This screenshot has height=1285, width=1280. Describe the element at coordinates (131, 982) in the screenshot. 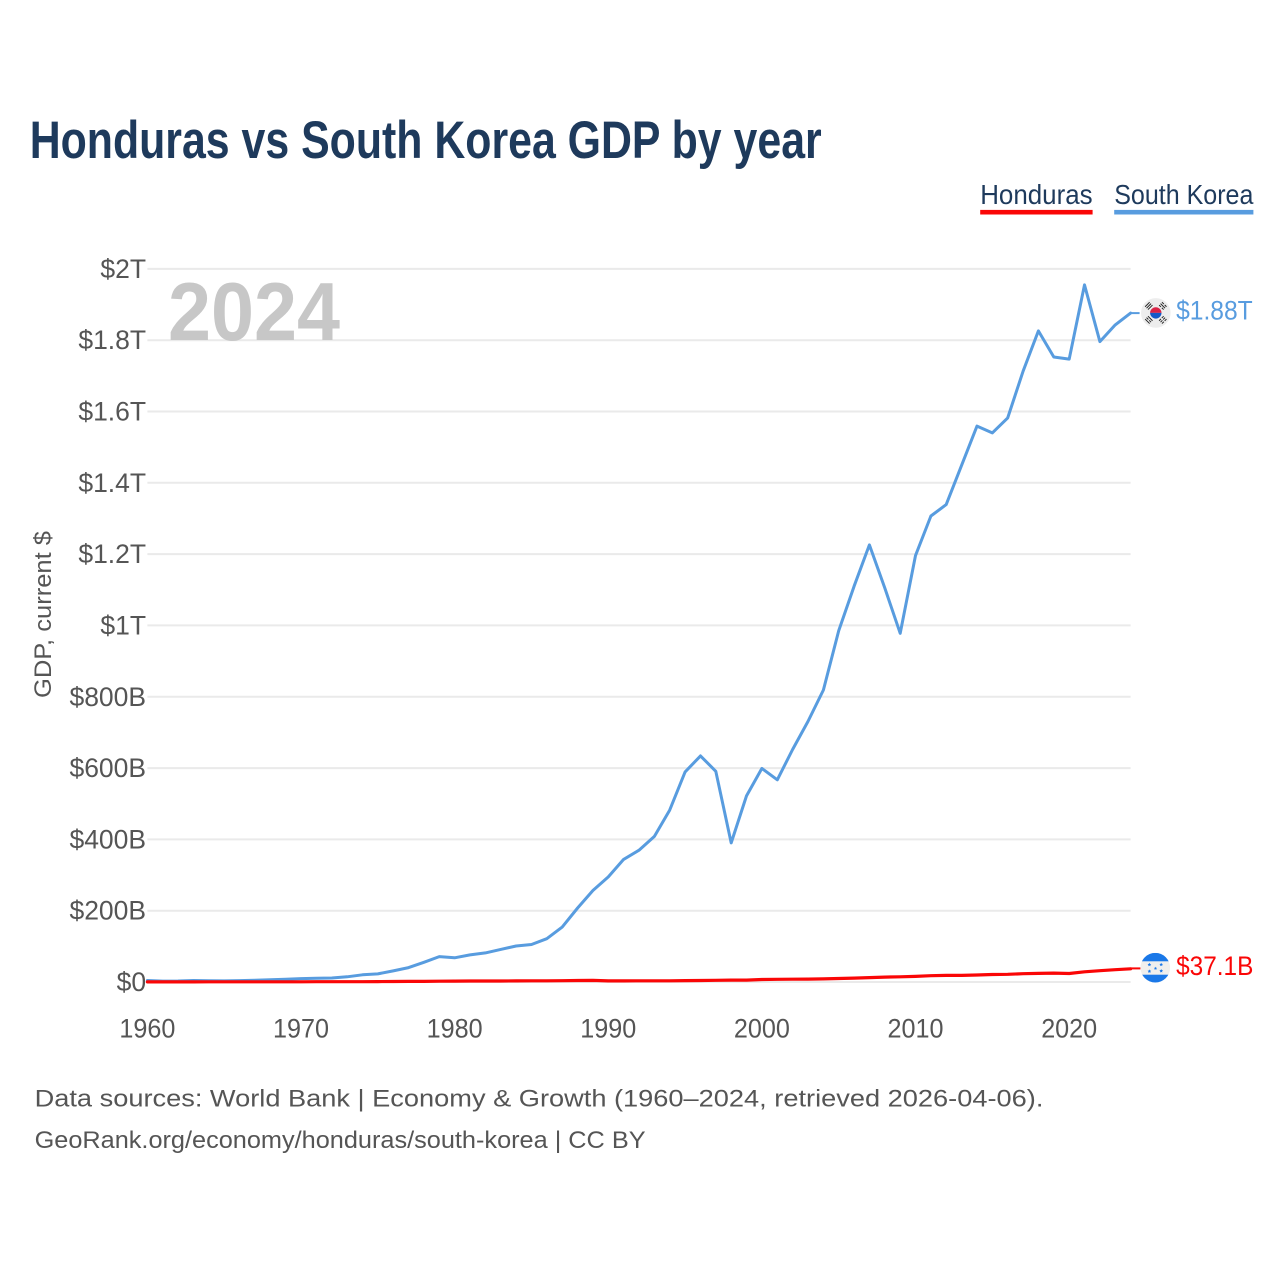

I see `svg-text: $0` at that location.